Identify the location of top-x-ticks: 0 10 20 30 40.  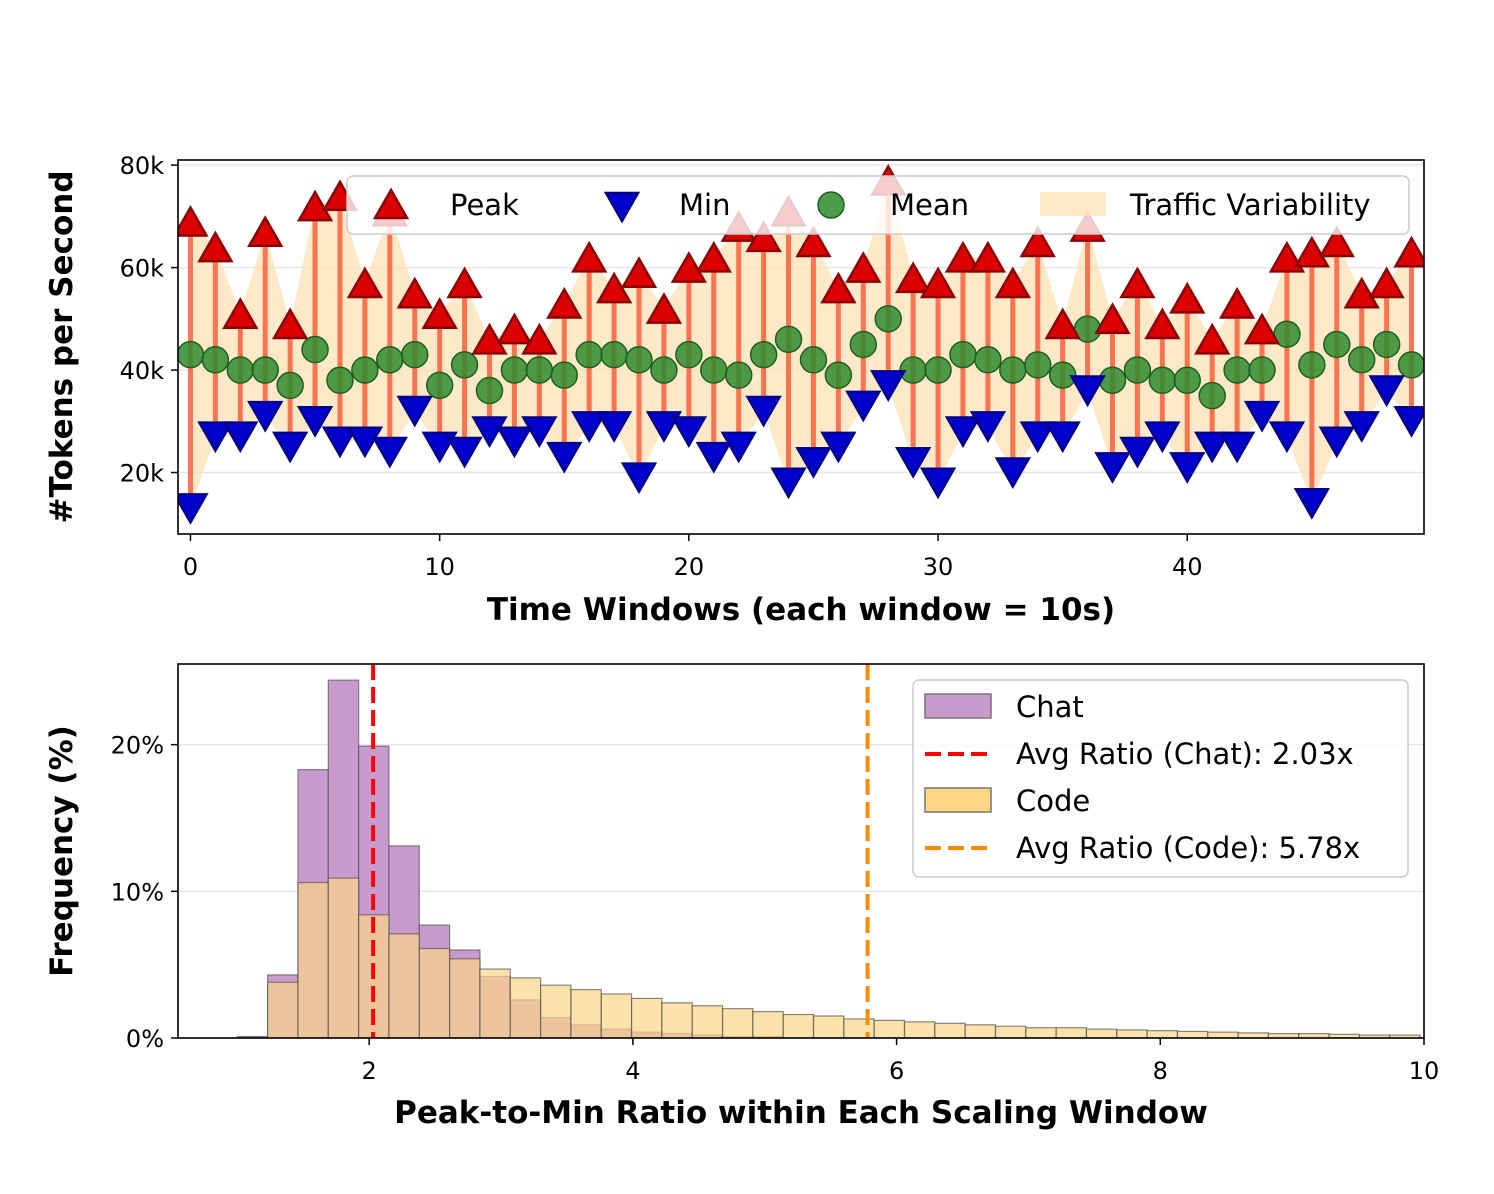
(693, 557).